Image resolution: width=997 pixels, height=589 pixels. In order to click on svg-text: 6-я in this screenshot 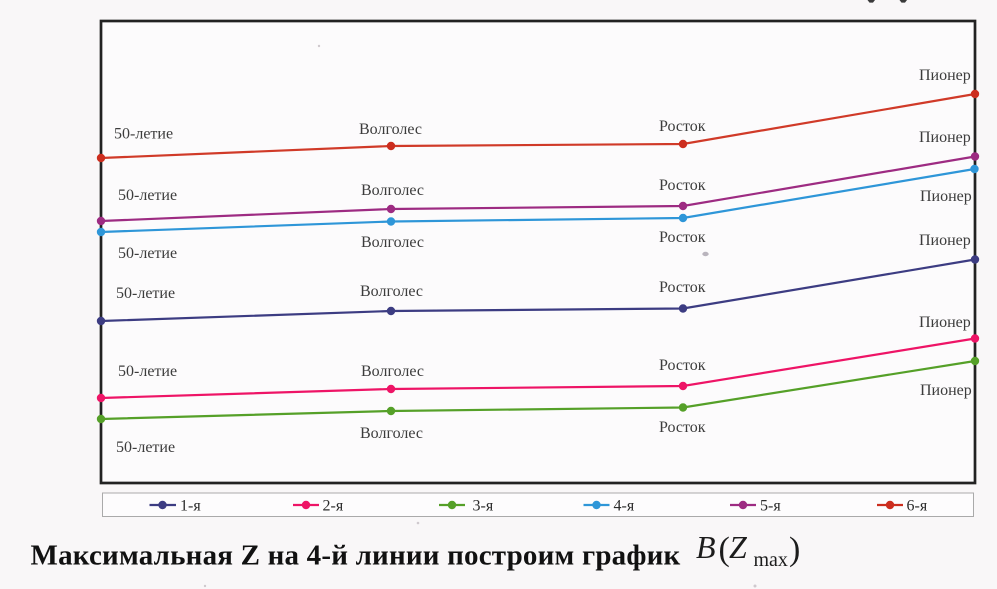, I will do `click(917, 505)`.